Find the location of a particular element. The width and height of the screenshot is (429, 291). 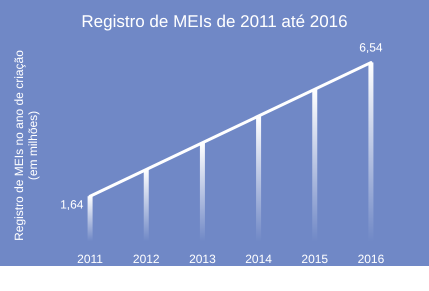

data-label: 1,64 is located at coordinates (72, 204).